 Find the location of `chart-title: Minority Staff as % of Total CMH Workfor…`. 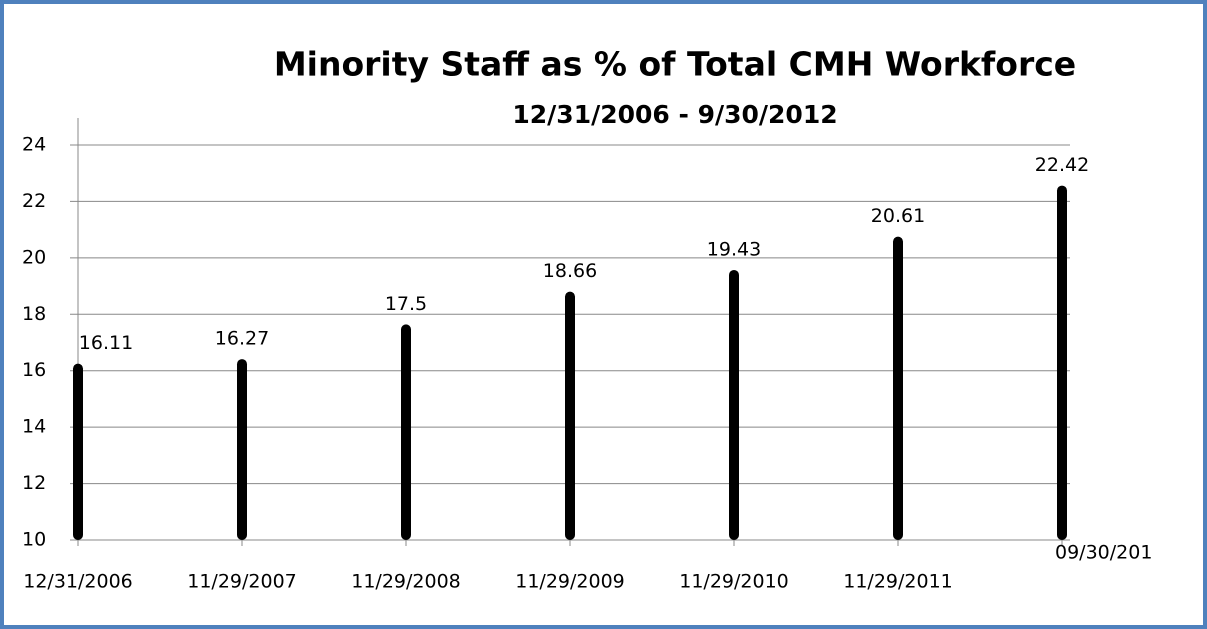

chart-title: Minority Staff as % of Total CMH Workfor… is located at coordinates (675, 64).